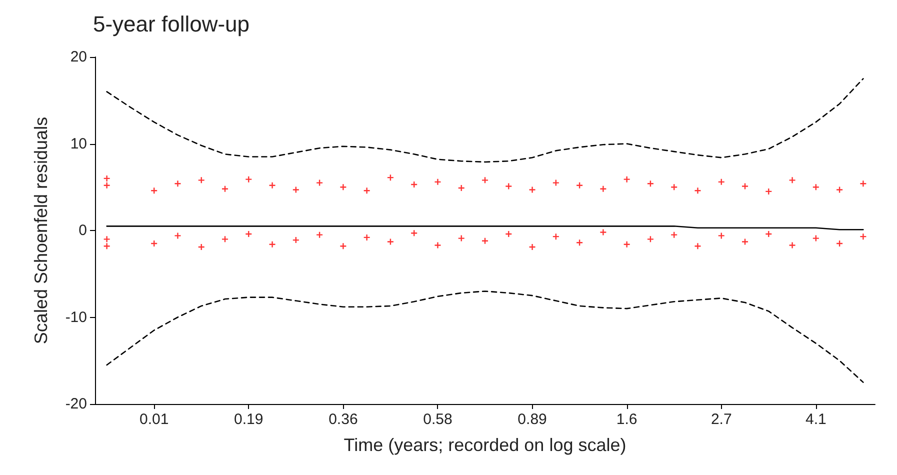 The height and width of the screenshot is (475, 897). What do you see at coordinates (627, 419) in the screenshot?
I see `x-tick-label: 1.6` at bounding box center [627, 419].